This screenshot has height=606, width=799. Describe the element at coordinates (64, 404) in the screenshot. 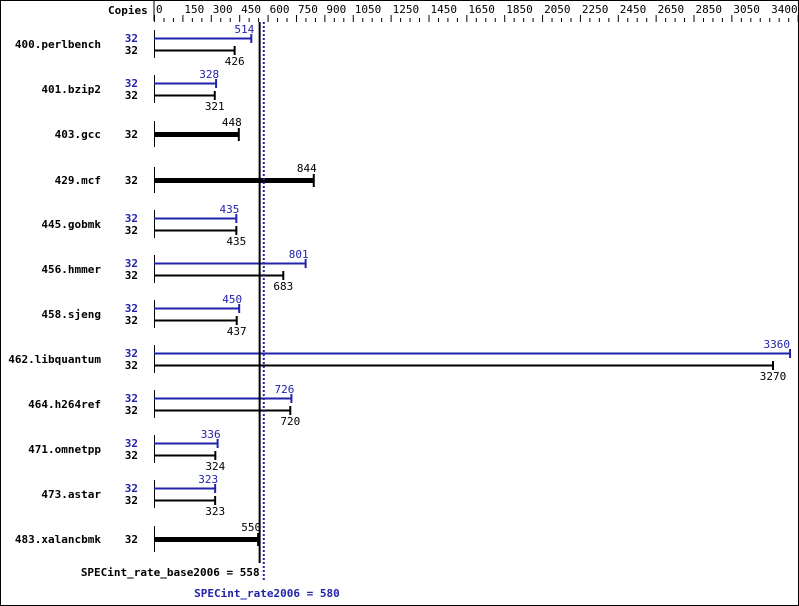

I see `benchmark-label: 464.h264ref` at that location.